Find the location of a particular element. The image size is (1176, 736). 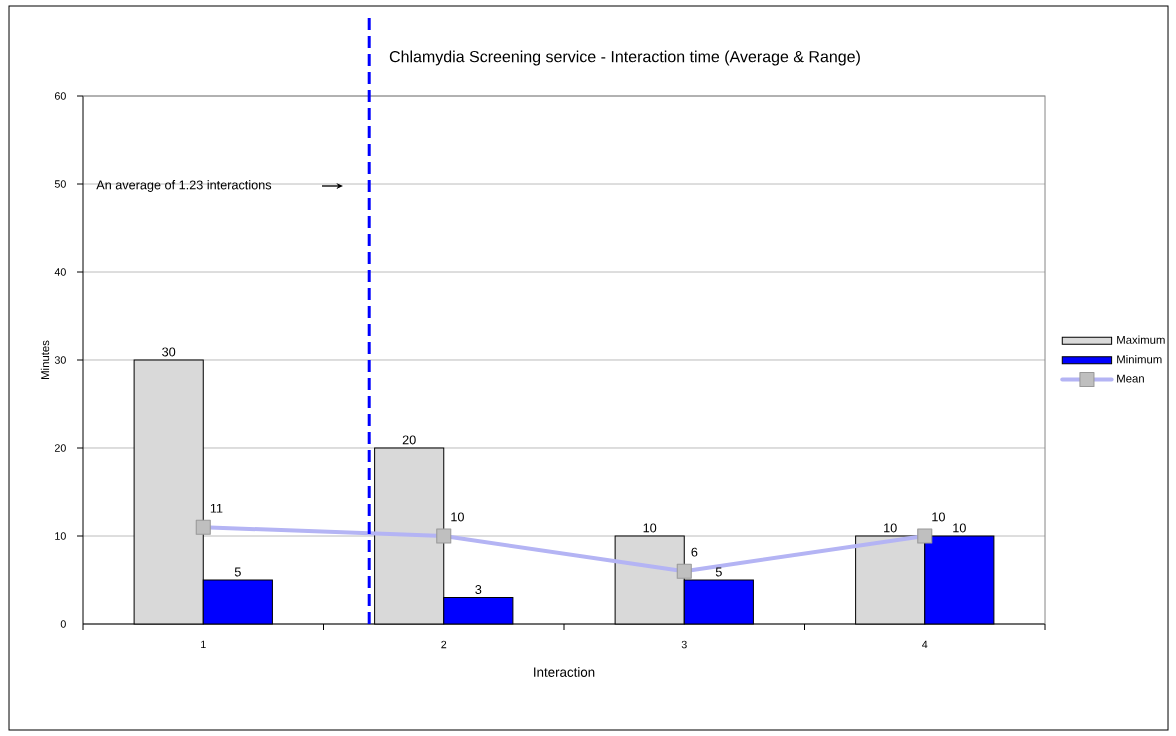

y-tick-label: 50 is located at coordinates (60, 184).